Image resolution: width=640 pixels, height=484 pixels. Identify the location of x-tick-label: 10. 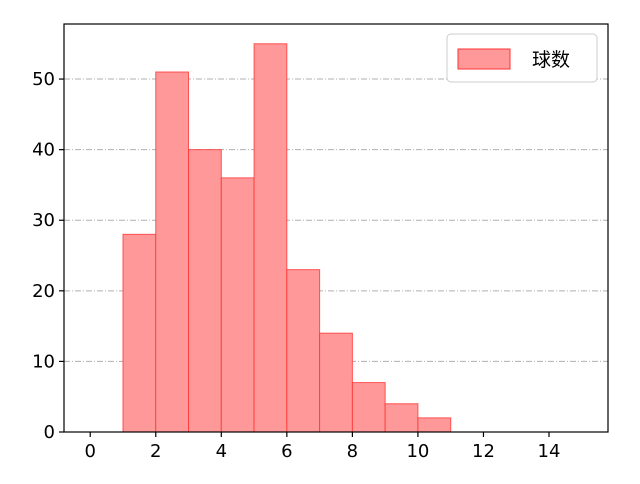
(417, 451).